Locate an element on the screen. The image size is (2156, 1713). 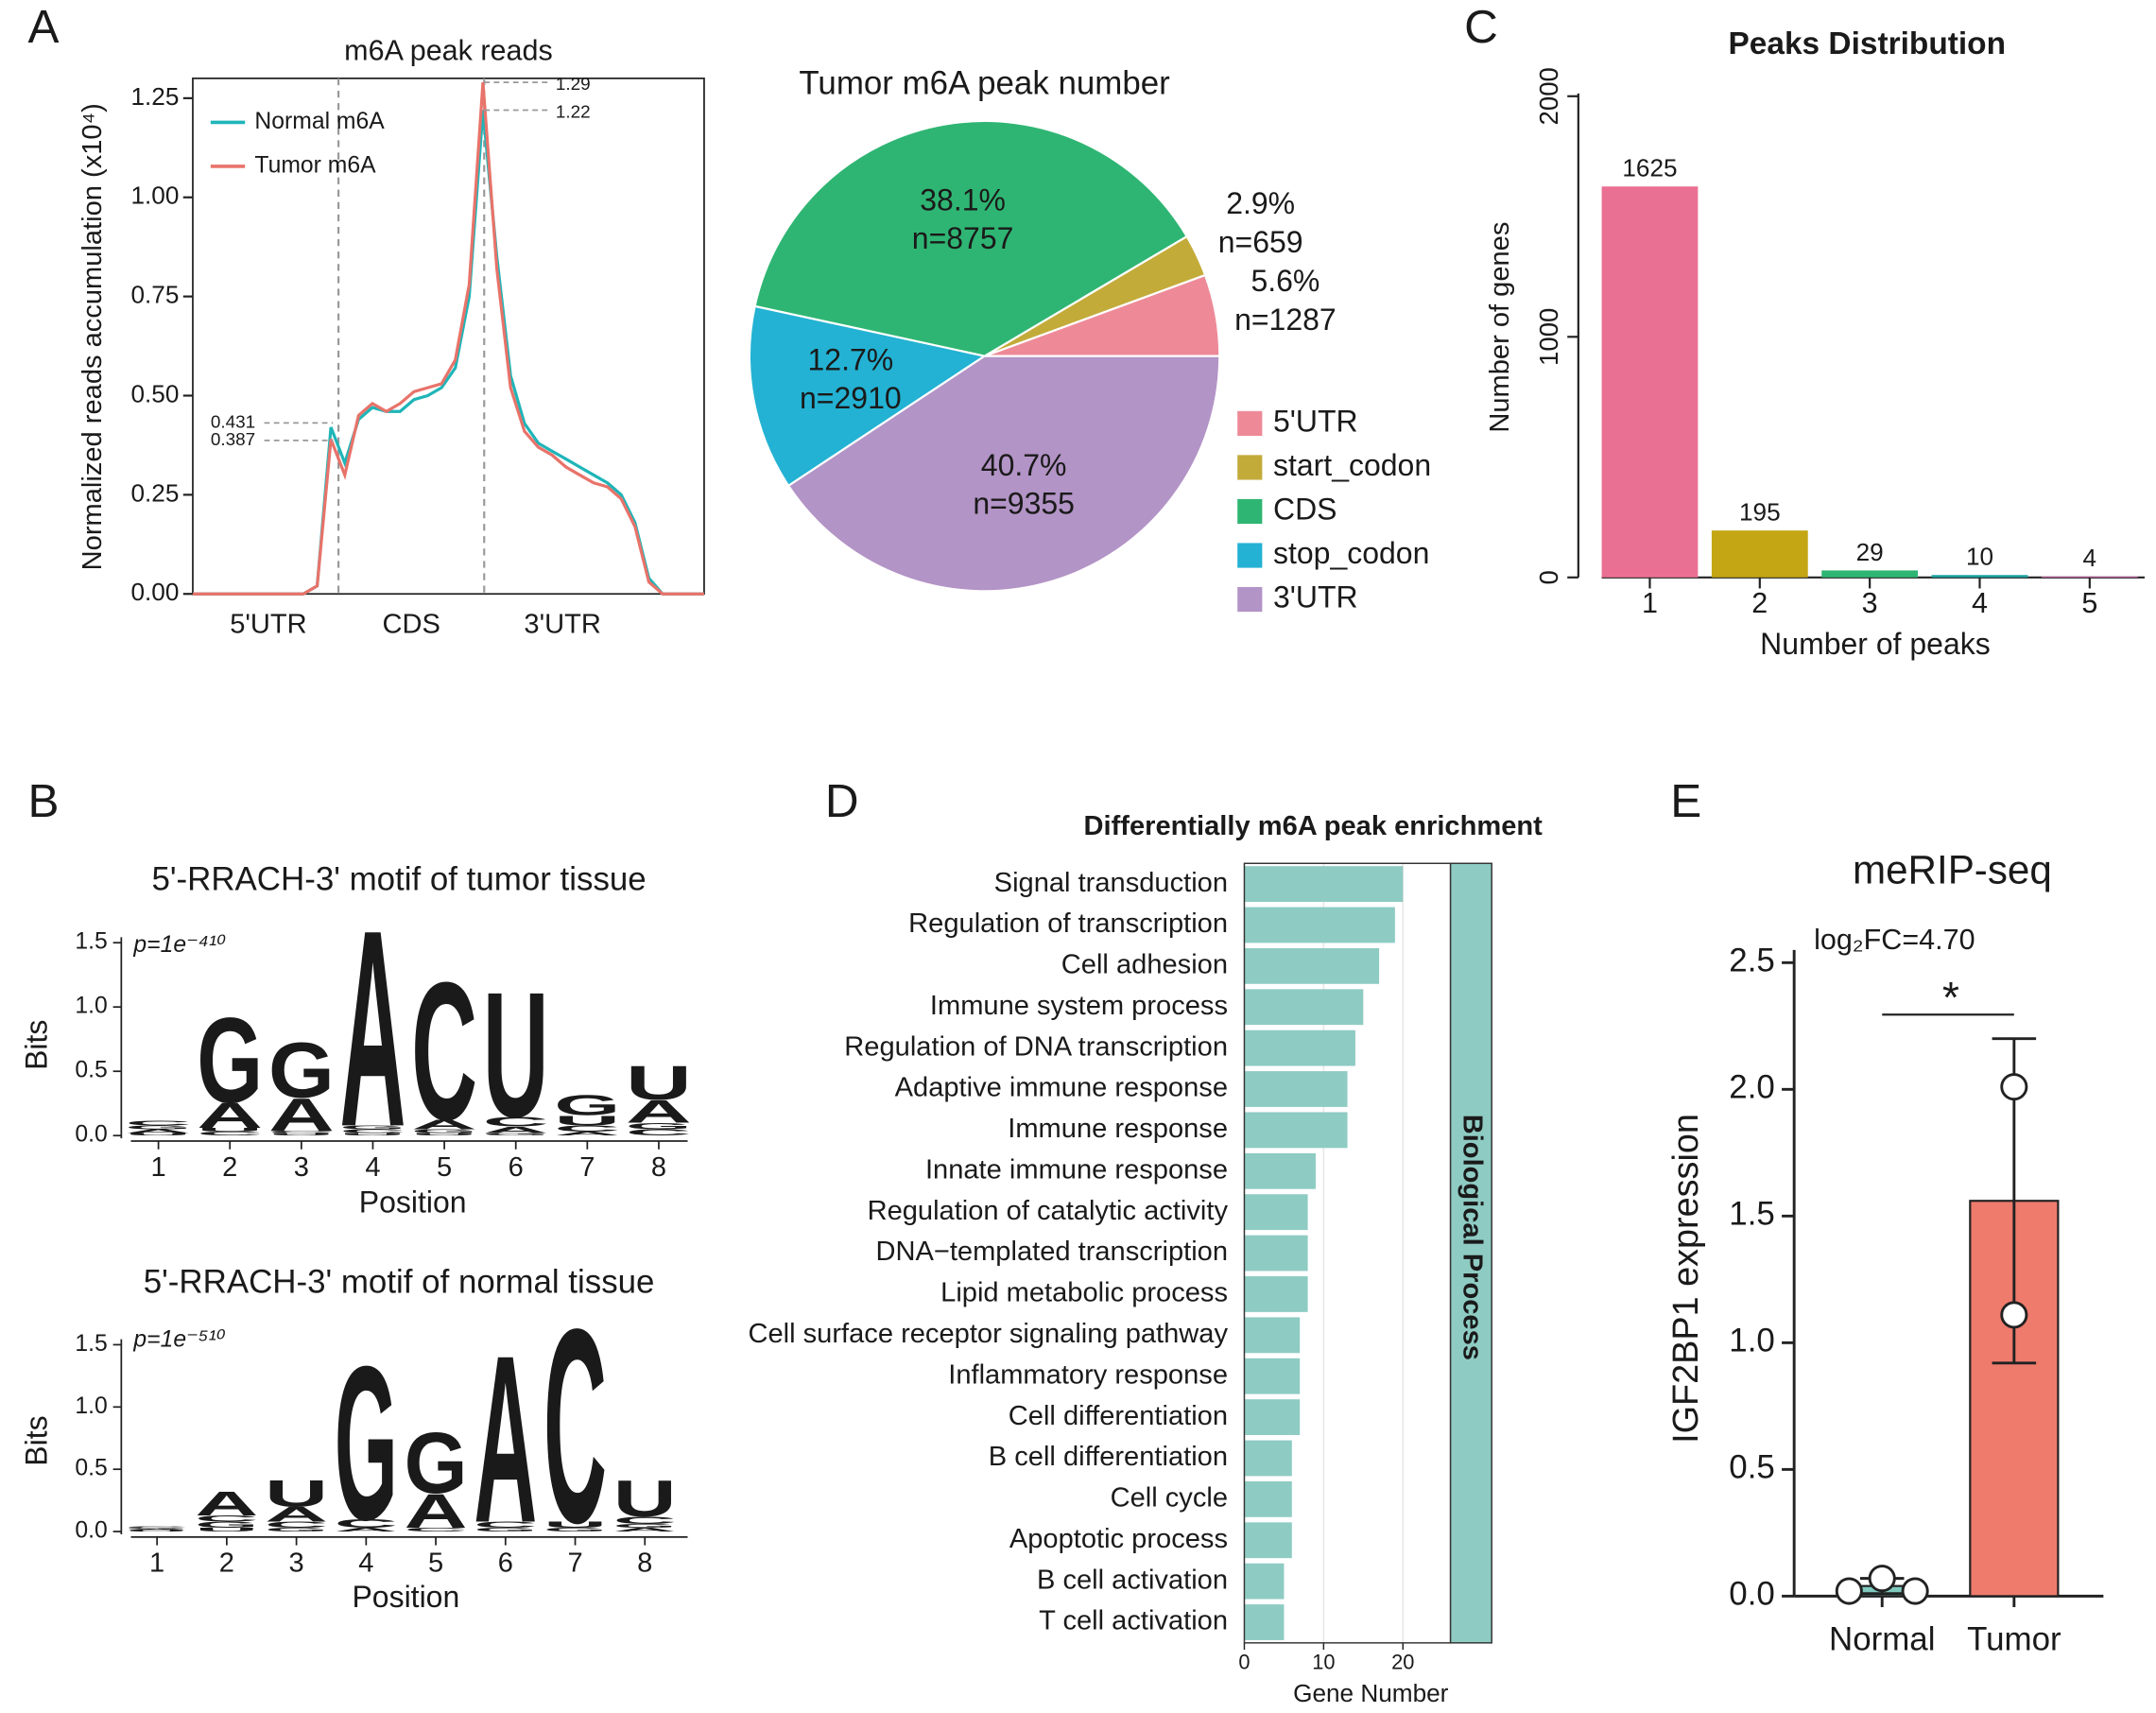
chart-title: Tumor m6A peak number is located at coordinates (984, 82).